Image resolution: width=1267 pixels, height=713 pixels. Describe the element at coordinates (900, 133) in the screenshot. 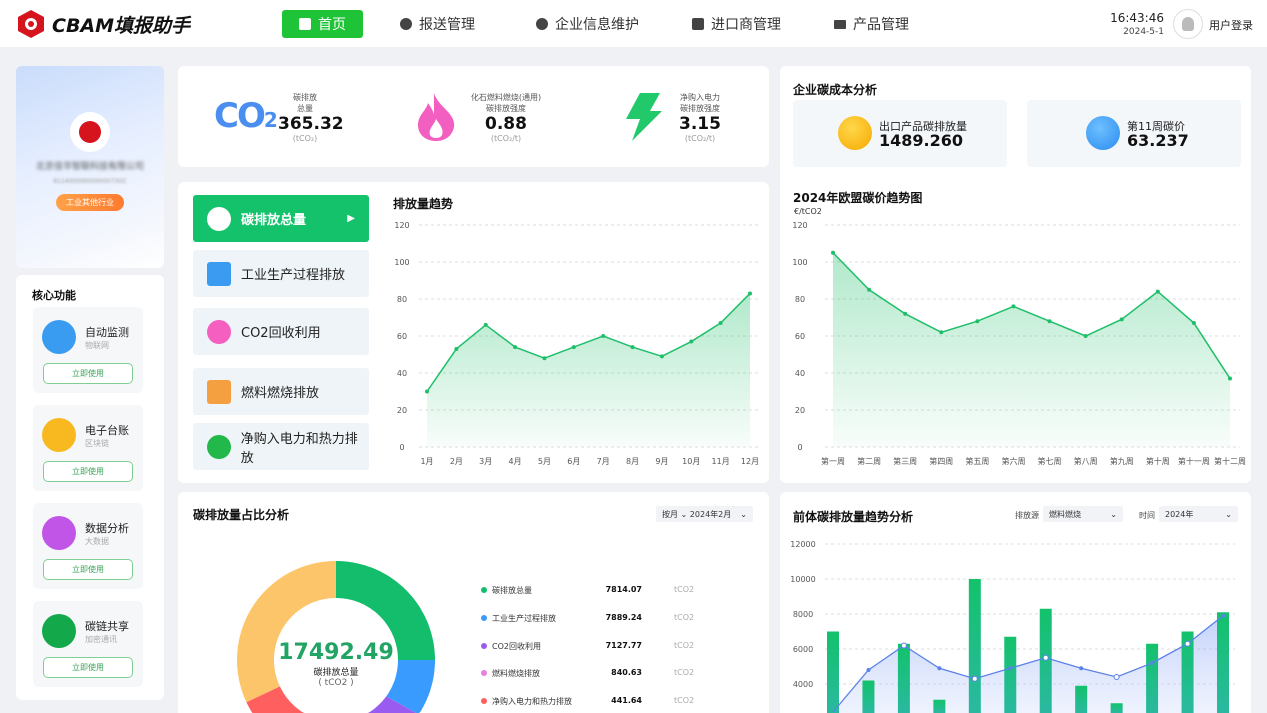

I see `export-emission-tile: 出口产品碳排放量 1489.260` at that location.